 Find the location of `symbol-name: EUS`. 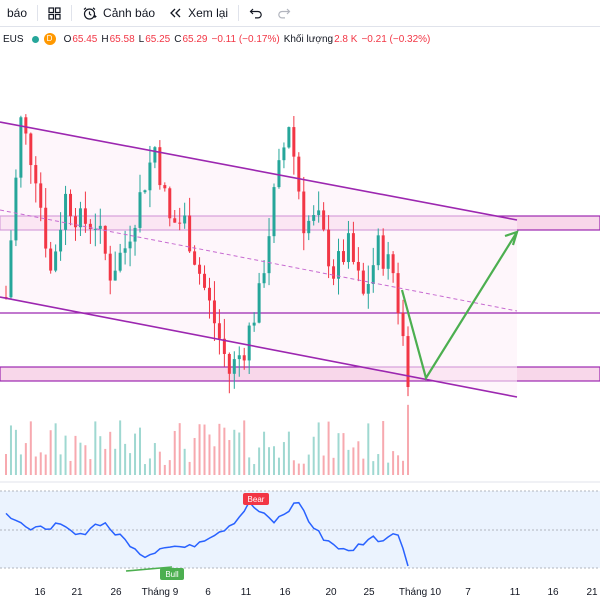

symbol-name: EUS is located at coordinates (13, 39).